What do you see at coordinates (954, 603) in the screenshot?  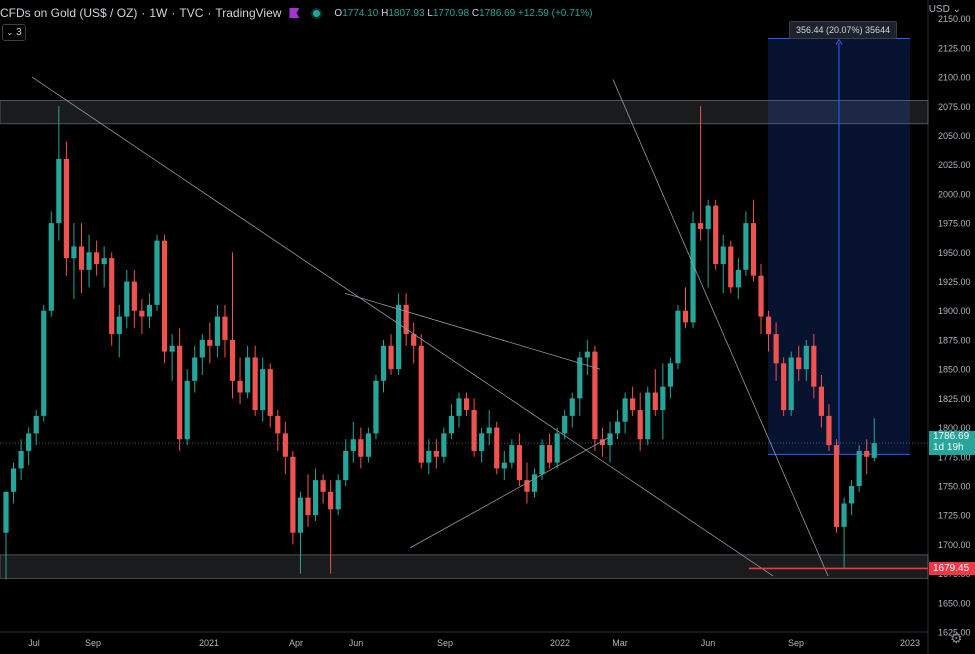 I see `y-tick-label: 1650.00` at bounding box center [954, 603].